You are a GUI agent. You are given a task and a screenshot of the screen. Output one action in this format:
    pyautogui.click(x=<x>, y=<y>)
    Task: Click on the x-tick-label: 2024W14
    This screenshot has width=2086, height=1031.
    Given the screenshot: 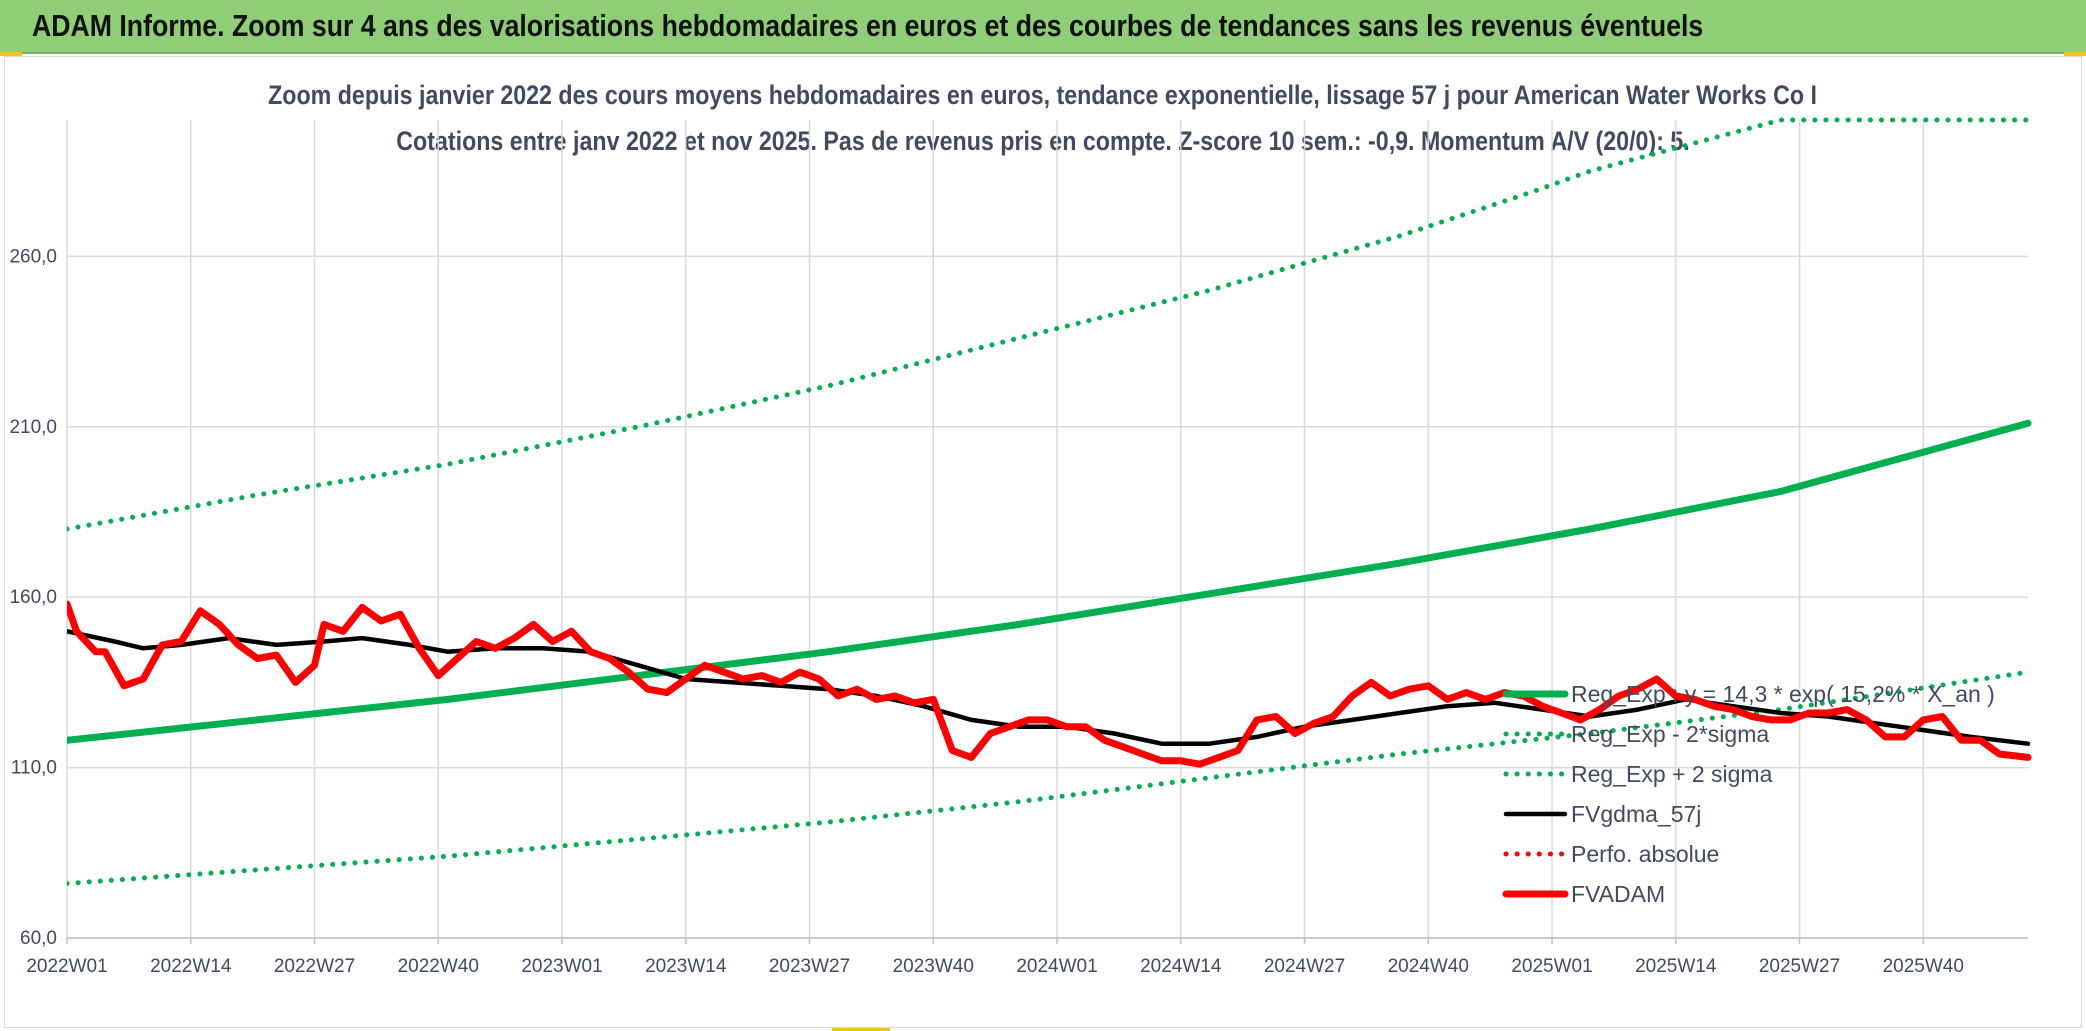 What is the action you would take?
    pyautogui.click(x=1181, y=966)
    